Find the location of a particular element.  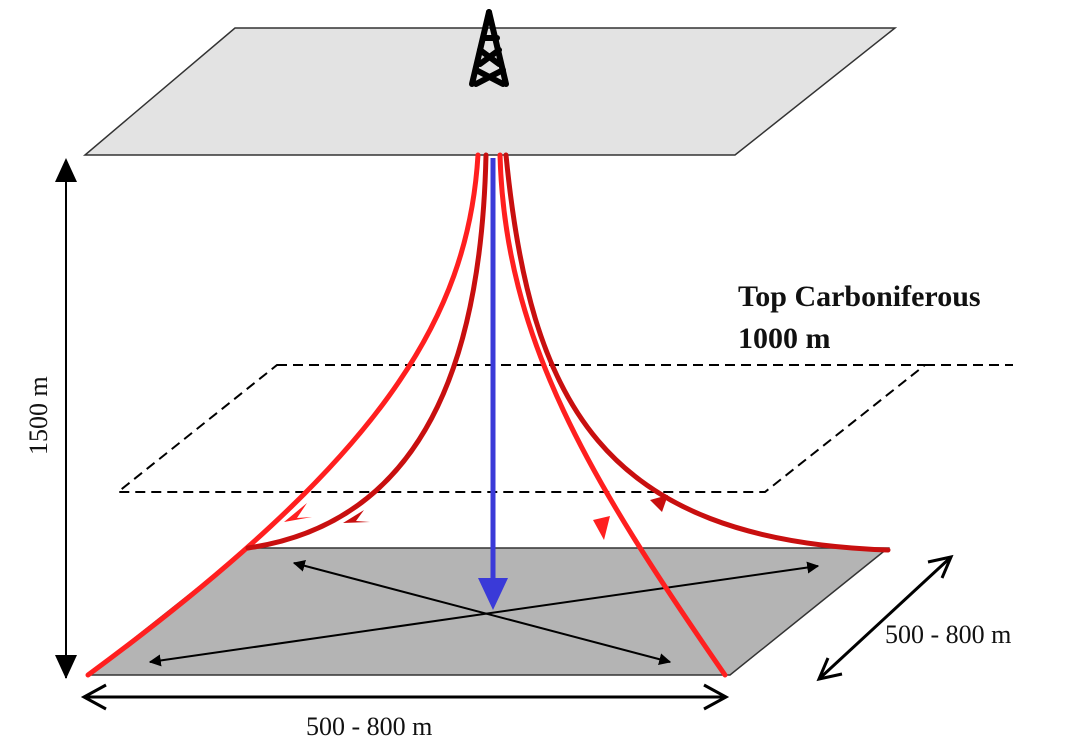

width-front-label: 500 - 800 m is located at coordinates (369, 726).